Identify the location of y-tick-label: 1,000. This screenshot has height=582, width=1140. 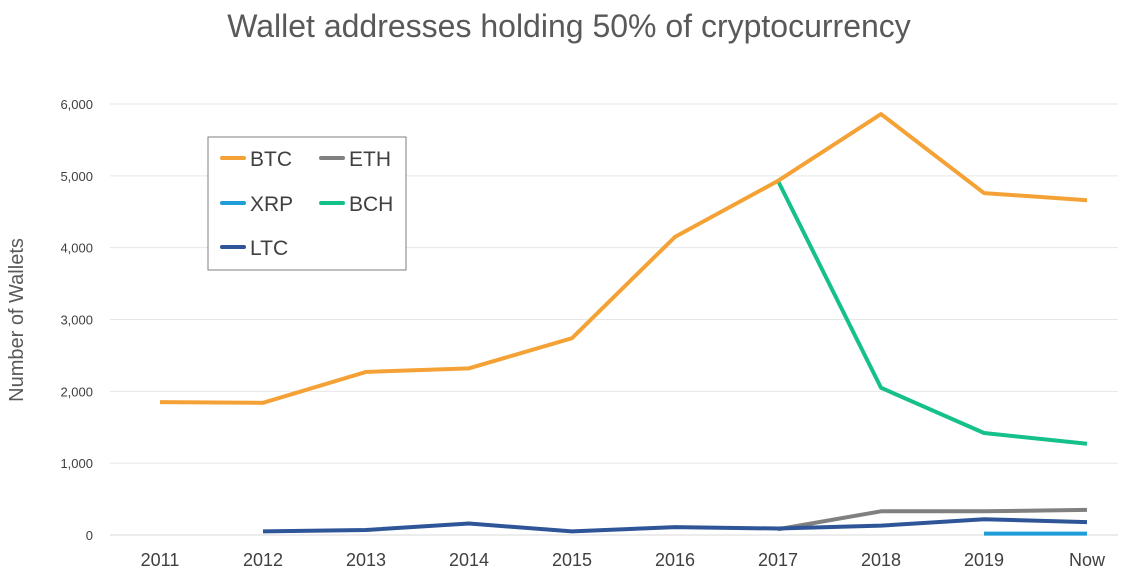
(76, 463).